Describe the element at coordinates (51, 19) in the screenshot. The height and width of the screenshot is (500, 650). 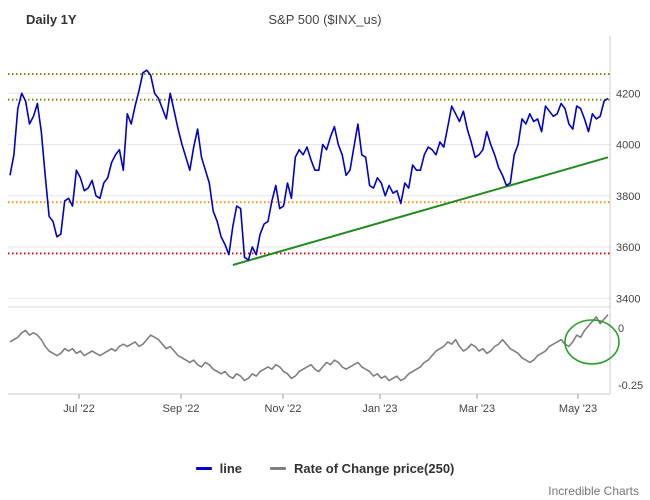
I see `chart-period-label: Daily 1Y` at that location.